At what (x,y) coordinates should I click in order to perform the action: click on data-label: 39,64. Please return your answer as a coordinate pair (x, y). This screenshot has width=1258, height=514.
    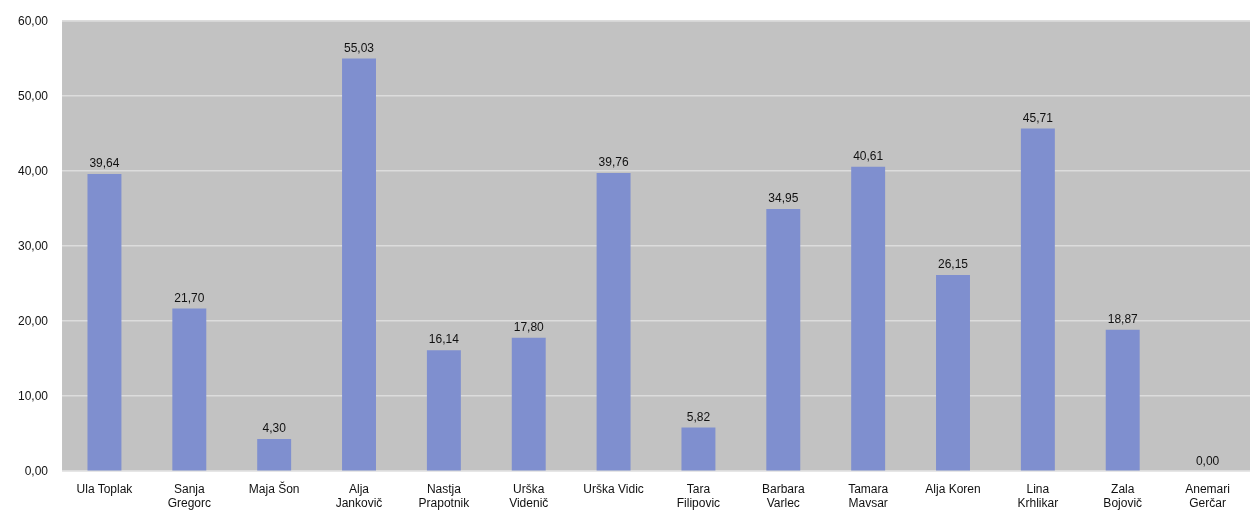
    Looking at the image, I should click on (104, 163).